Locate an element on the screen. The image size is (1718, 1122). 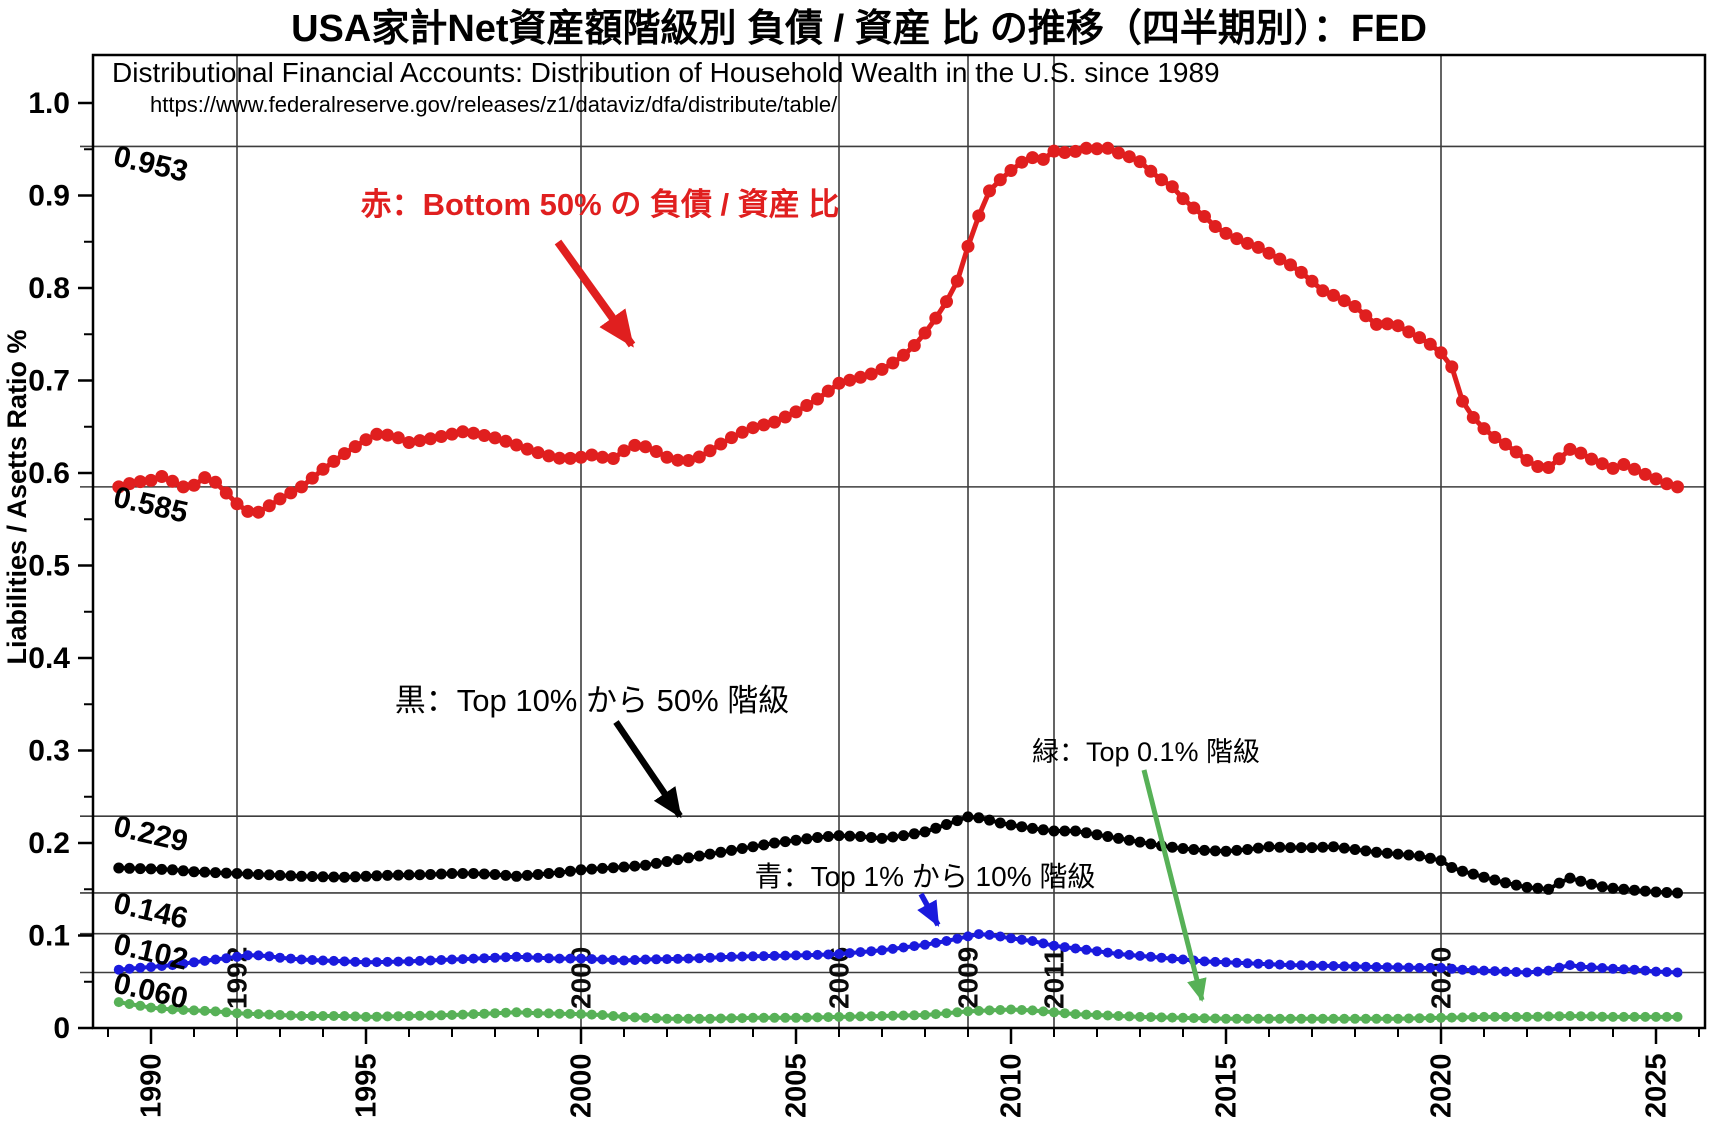
y-tick-label: 0.1 is located at coordinates (49, 935).